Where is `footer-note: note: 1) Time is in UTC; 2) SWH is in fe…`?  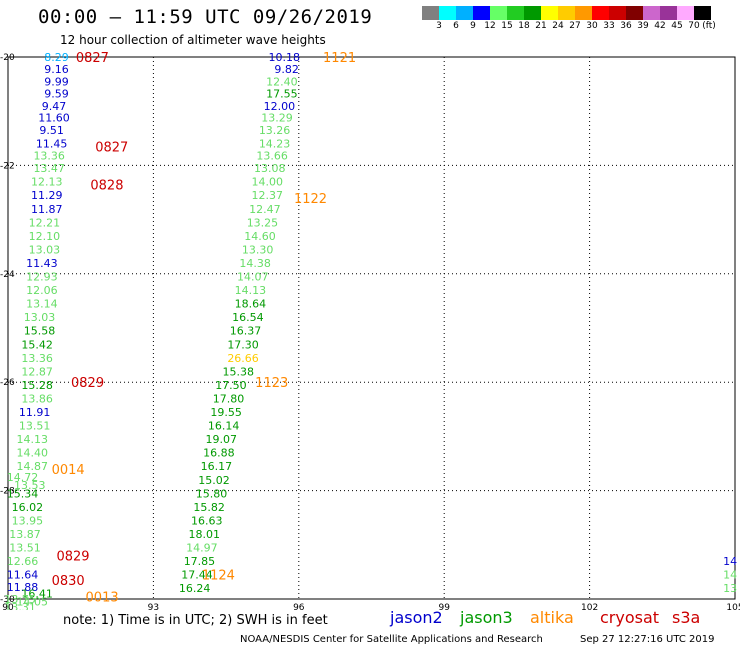 footer-note: note: 1) Time is in UTC; 2) SWH is in fe… is located at coordinates (195, 620).